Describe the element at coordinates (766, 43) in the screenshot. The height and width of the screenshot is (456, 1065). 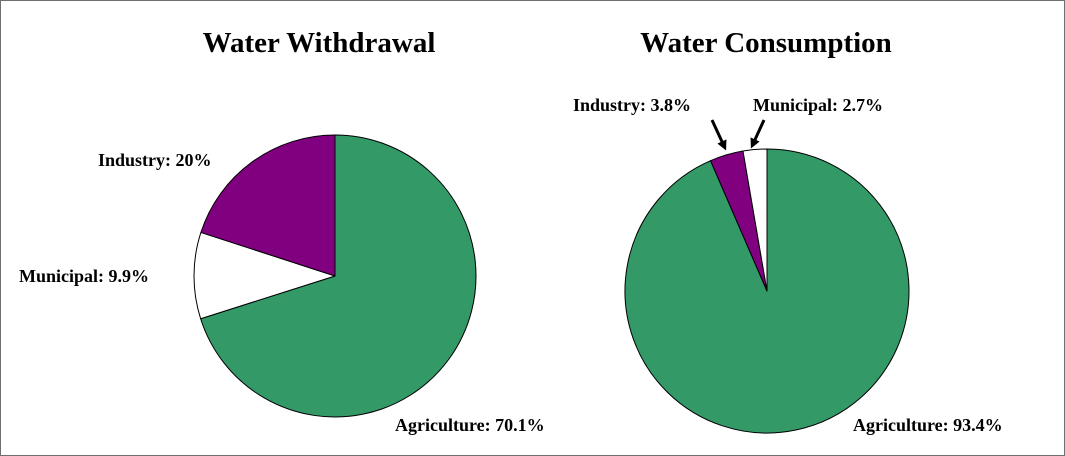
I see `consumption-chart-title: Water Consumption` at that location.